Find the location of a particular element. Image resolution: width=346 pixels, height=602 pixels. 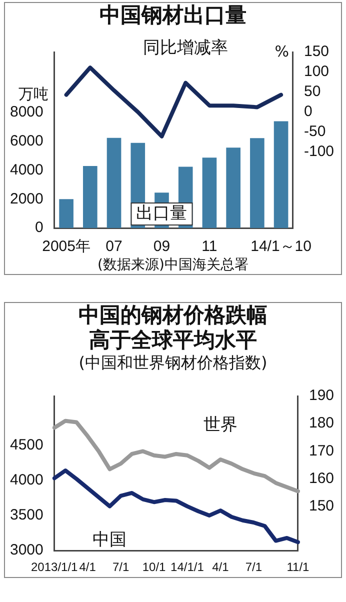

series-label: 世界 is located at coordinates (220, 424).